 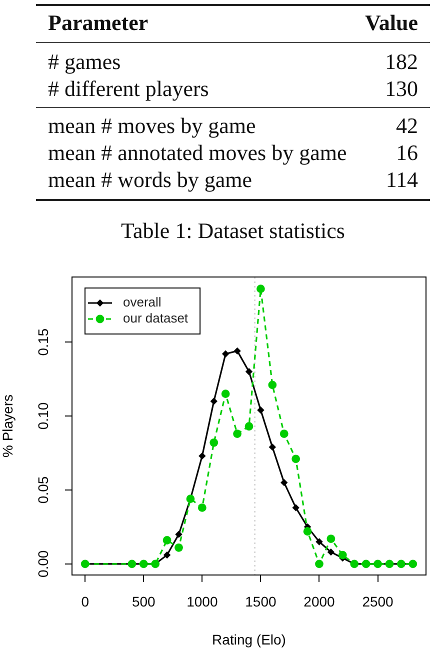 I want to click on y-tick-label: 0.15, so click(x=43, y=342).